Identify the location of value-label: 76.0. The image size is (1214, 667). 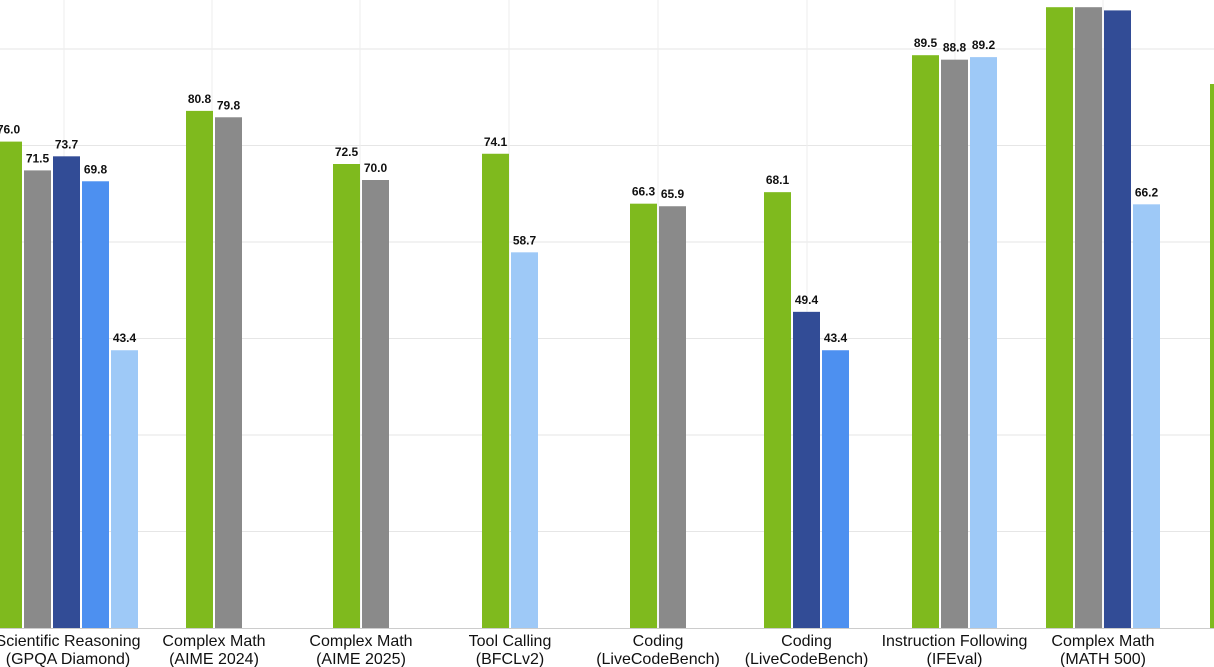
(10, 130).